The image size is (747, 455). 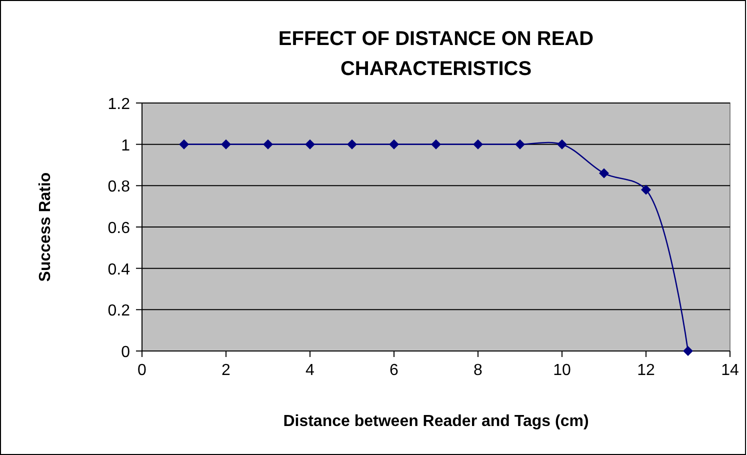 I want to click on y-tick-label: 0.4, so click(x=119, y=269).